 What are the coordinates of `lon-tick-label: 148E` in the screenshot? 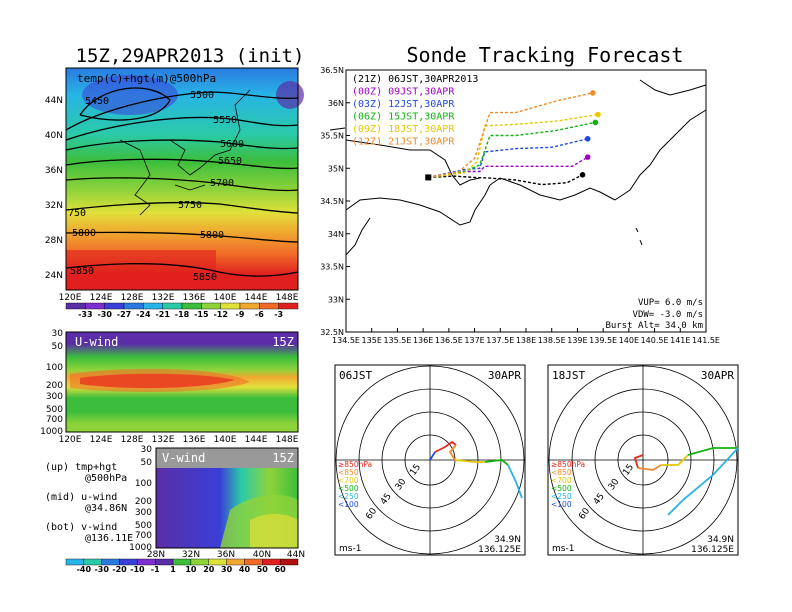 It's located at (287, 440).